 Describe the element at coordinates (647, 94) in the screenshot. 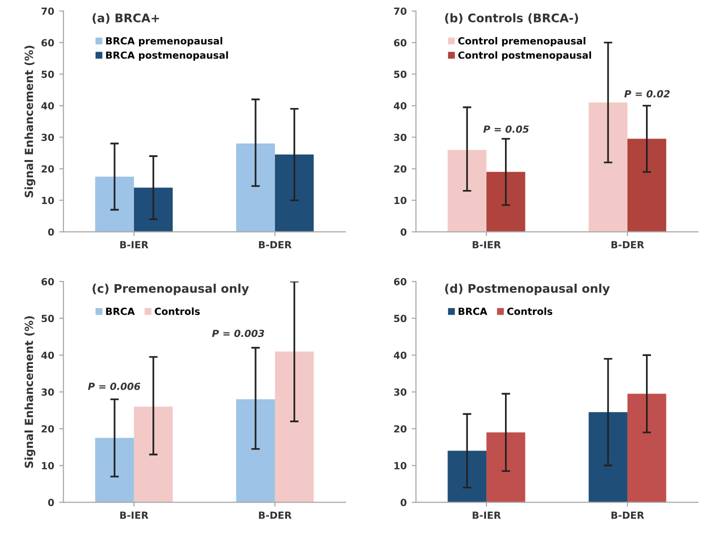

I see `annotation: P = 0.02` at that location.